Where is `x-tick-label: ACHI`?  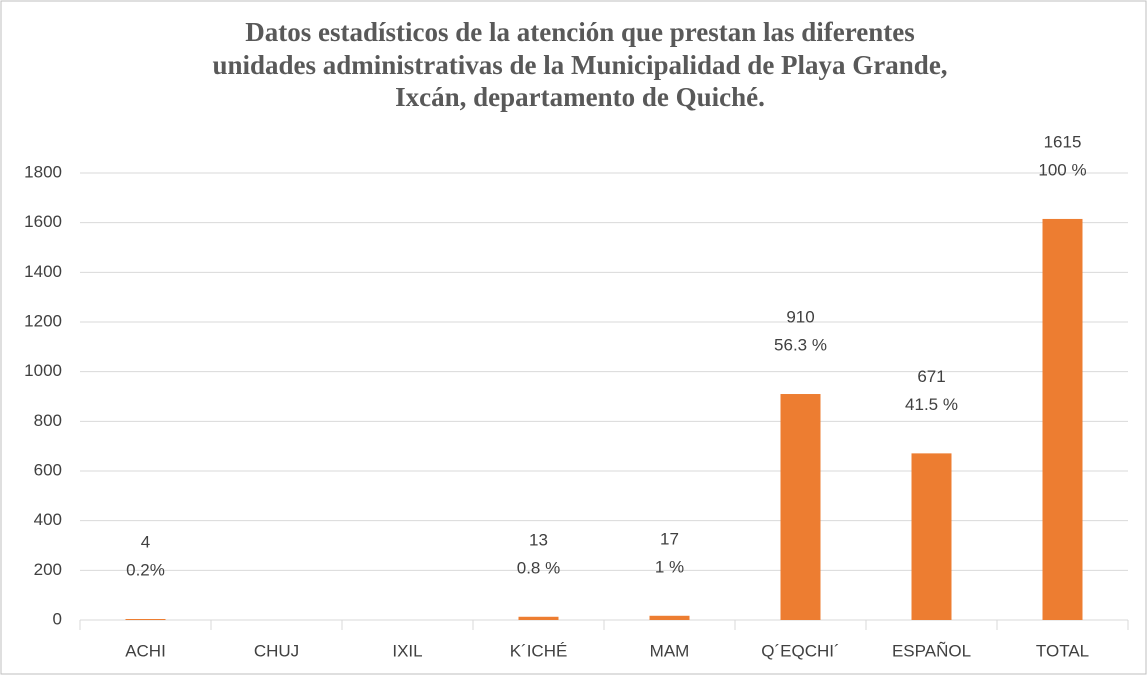
x-tick-label: ACHI is located at coordinates (145, 650).